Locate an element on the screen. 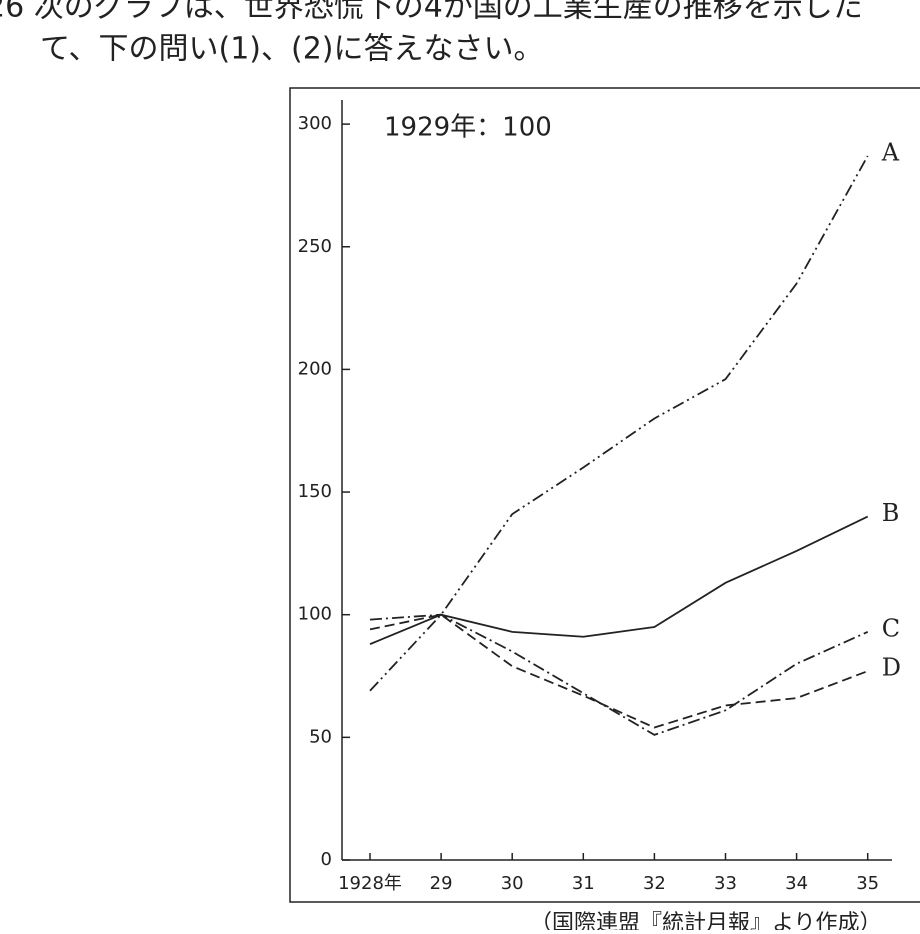 This screenshot has width=920, height=934. question-line: て、下の問い(1)、(2)に答えなさい。 is located at coordinates (292, 49).